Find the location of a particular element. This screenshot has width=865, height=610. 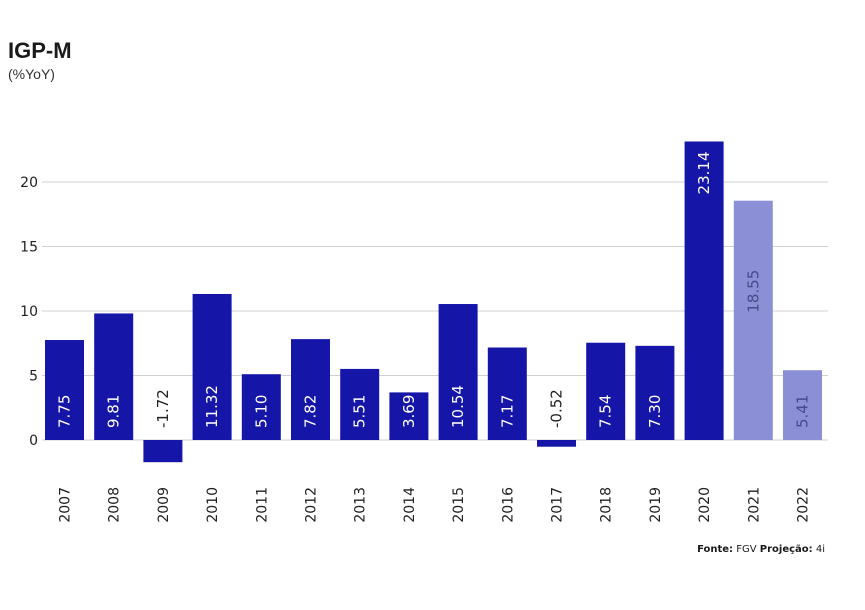

data-label: 7.82 is located at coordinates (311, 411).